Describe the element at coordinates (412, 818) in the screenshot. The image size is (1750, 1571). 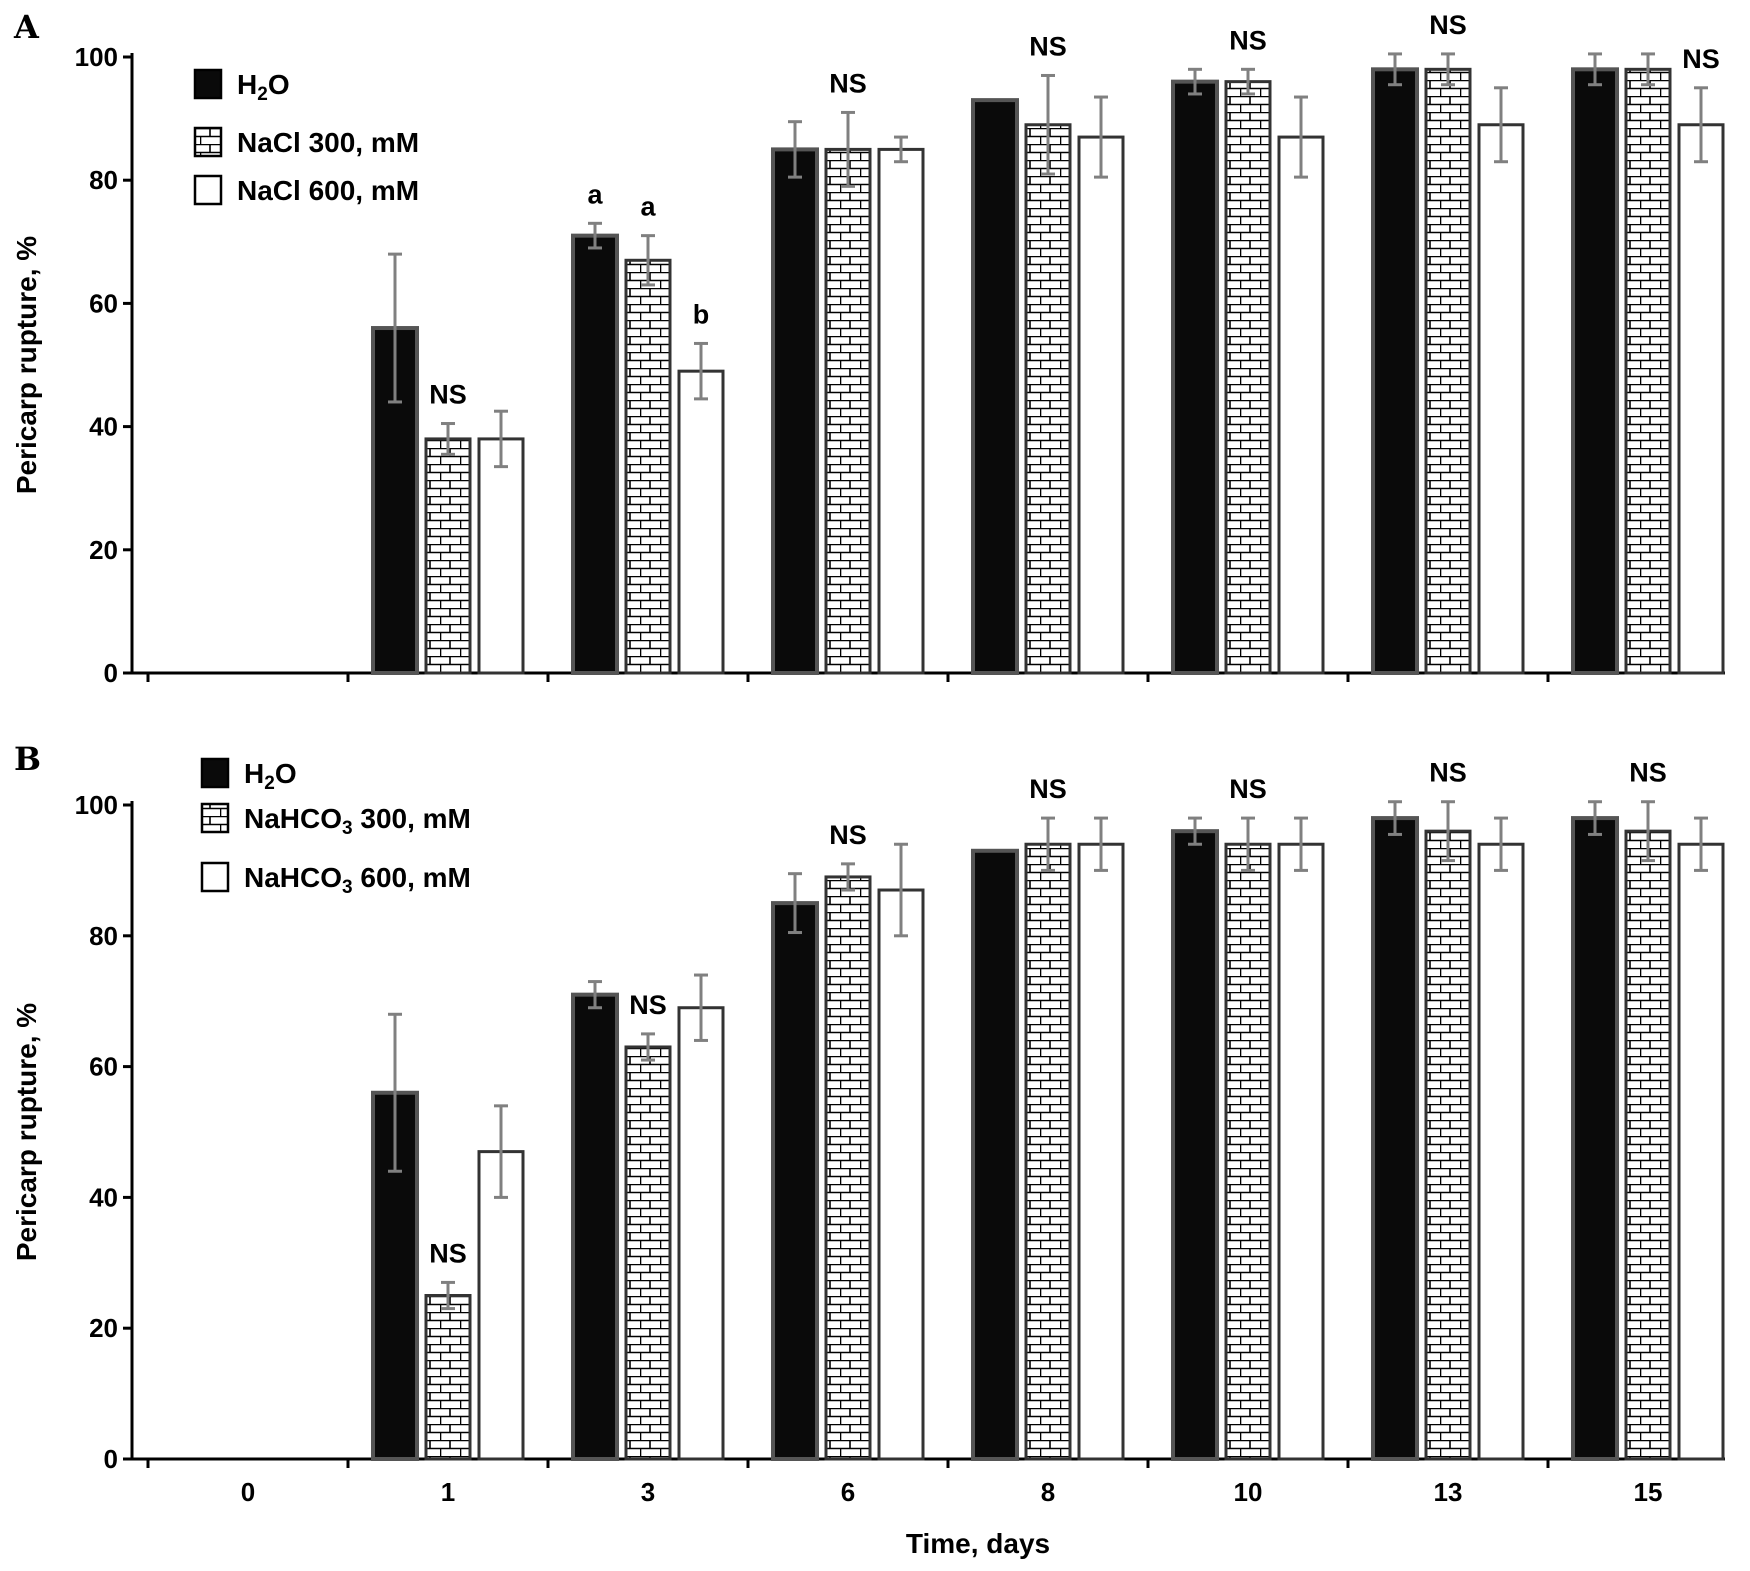
I see `legend-label-tail: 300, mM` at that location.